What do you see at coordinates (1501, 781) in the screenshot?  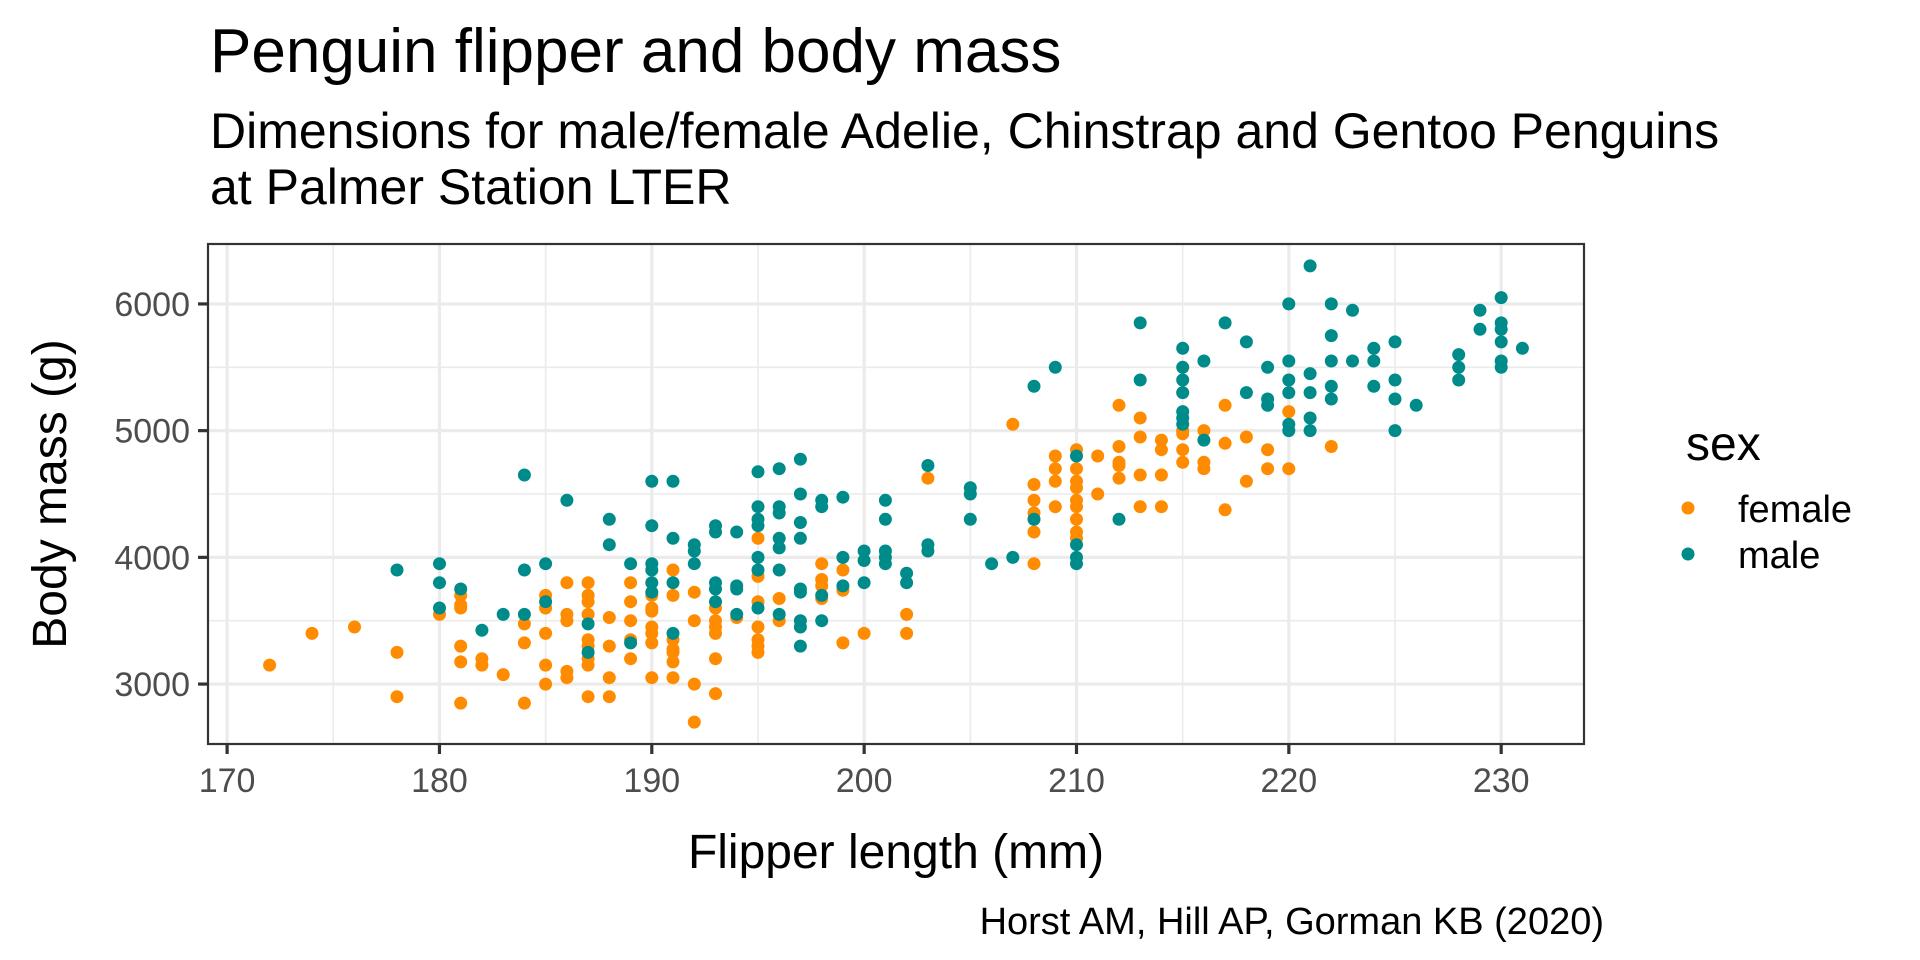 I see `x-tick-label: 230` at bounding box center [1501, 781].